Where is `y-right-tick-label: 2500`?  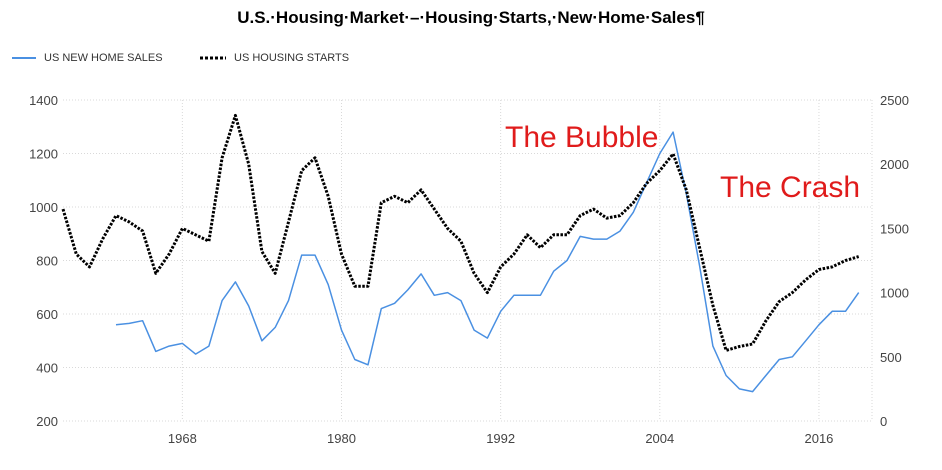
y-right-tick-label: 2500 is located at coordinates (894, 100).